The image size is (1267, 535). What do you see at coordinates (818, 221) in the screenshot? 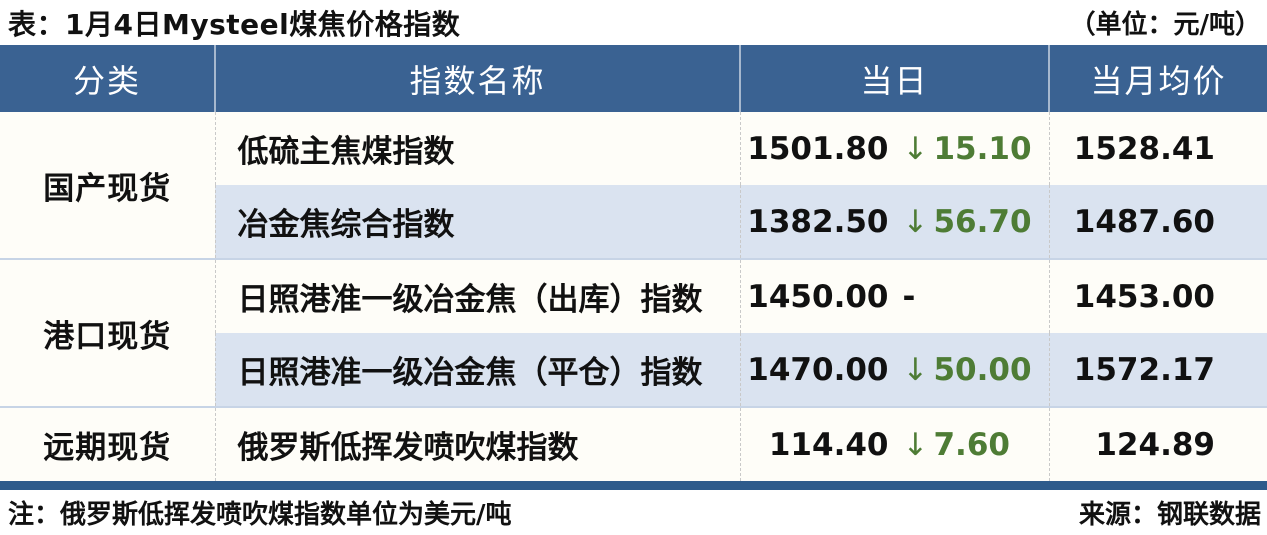
I see `daily-value: 1382.50` at bounding box center [818, 221].